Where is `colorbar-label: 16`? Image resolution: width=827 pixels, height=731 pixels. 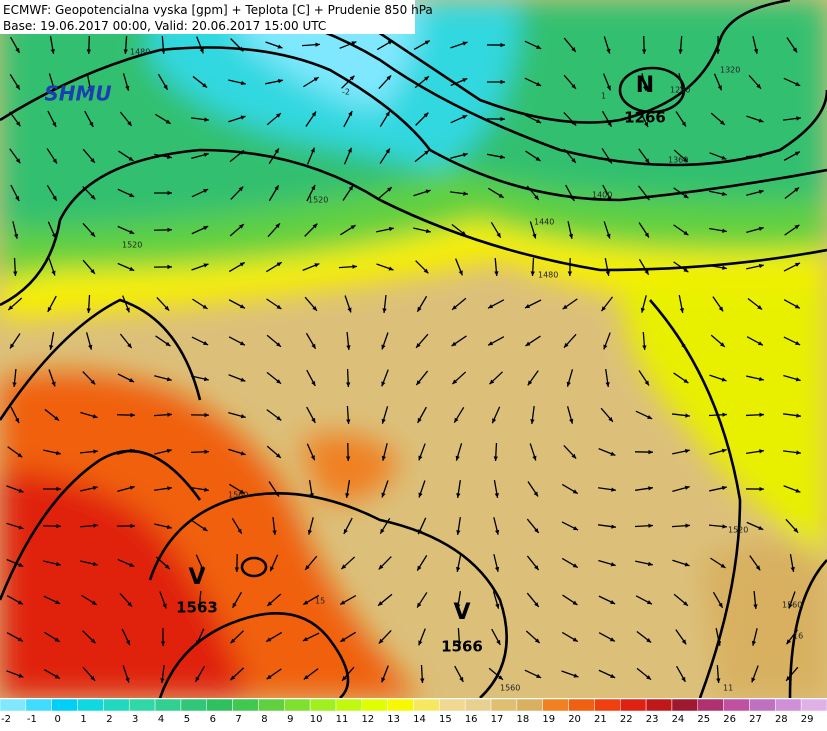 colorbar-label: 16 is located at coordinates (471, 719).